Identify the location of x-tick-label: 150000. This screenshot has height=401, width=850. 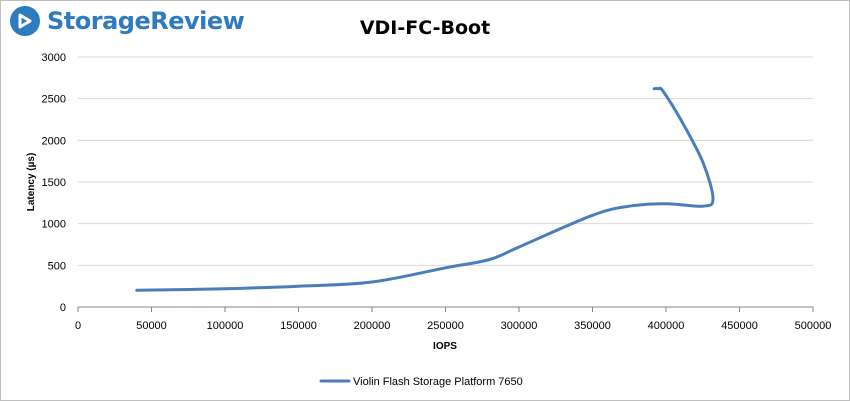
(298, 326).